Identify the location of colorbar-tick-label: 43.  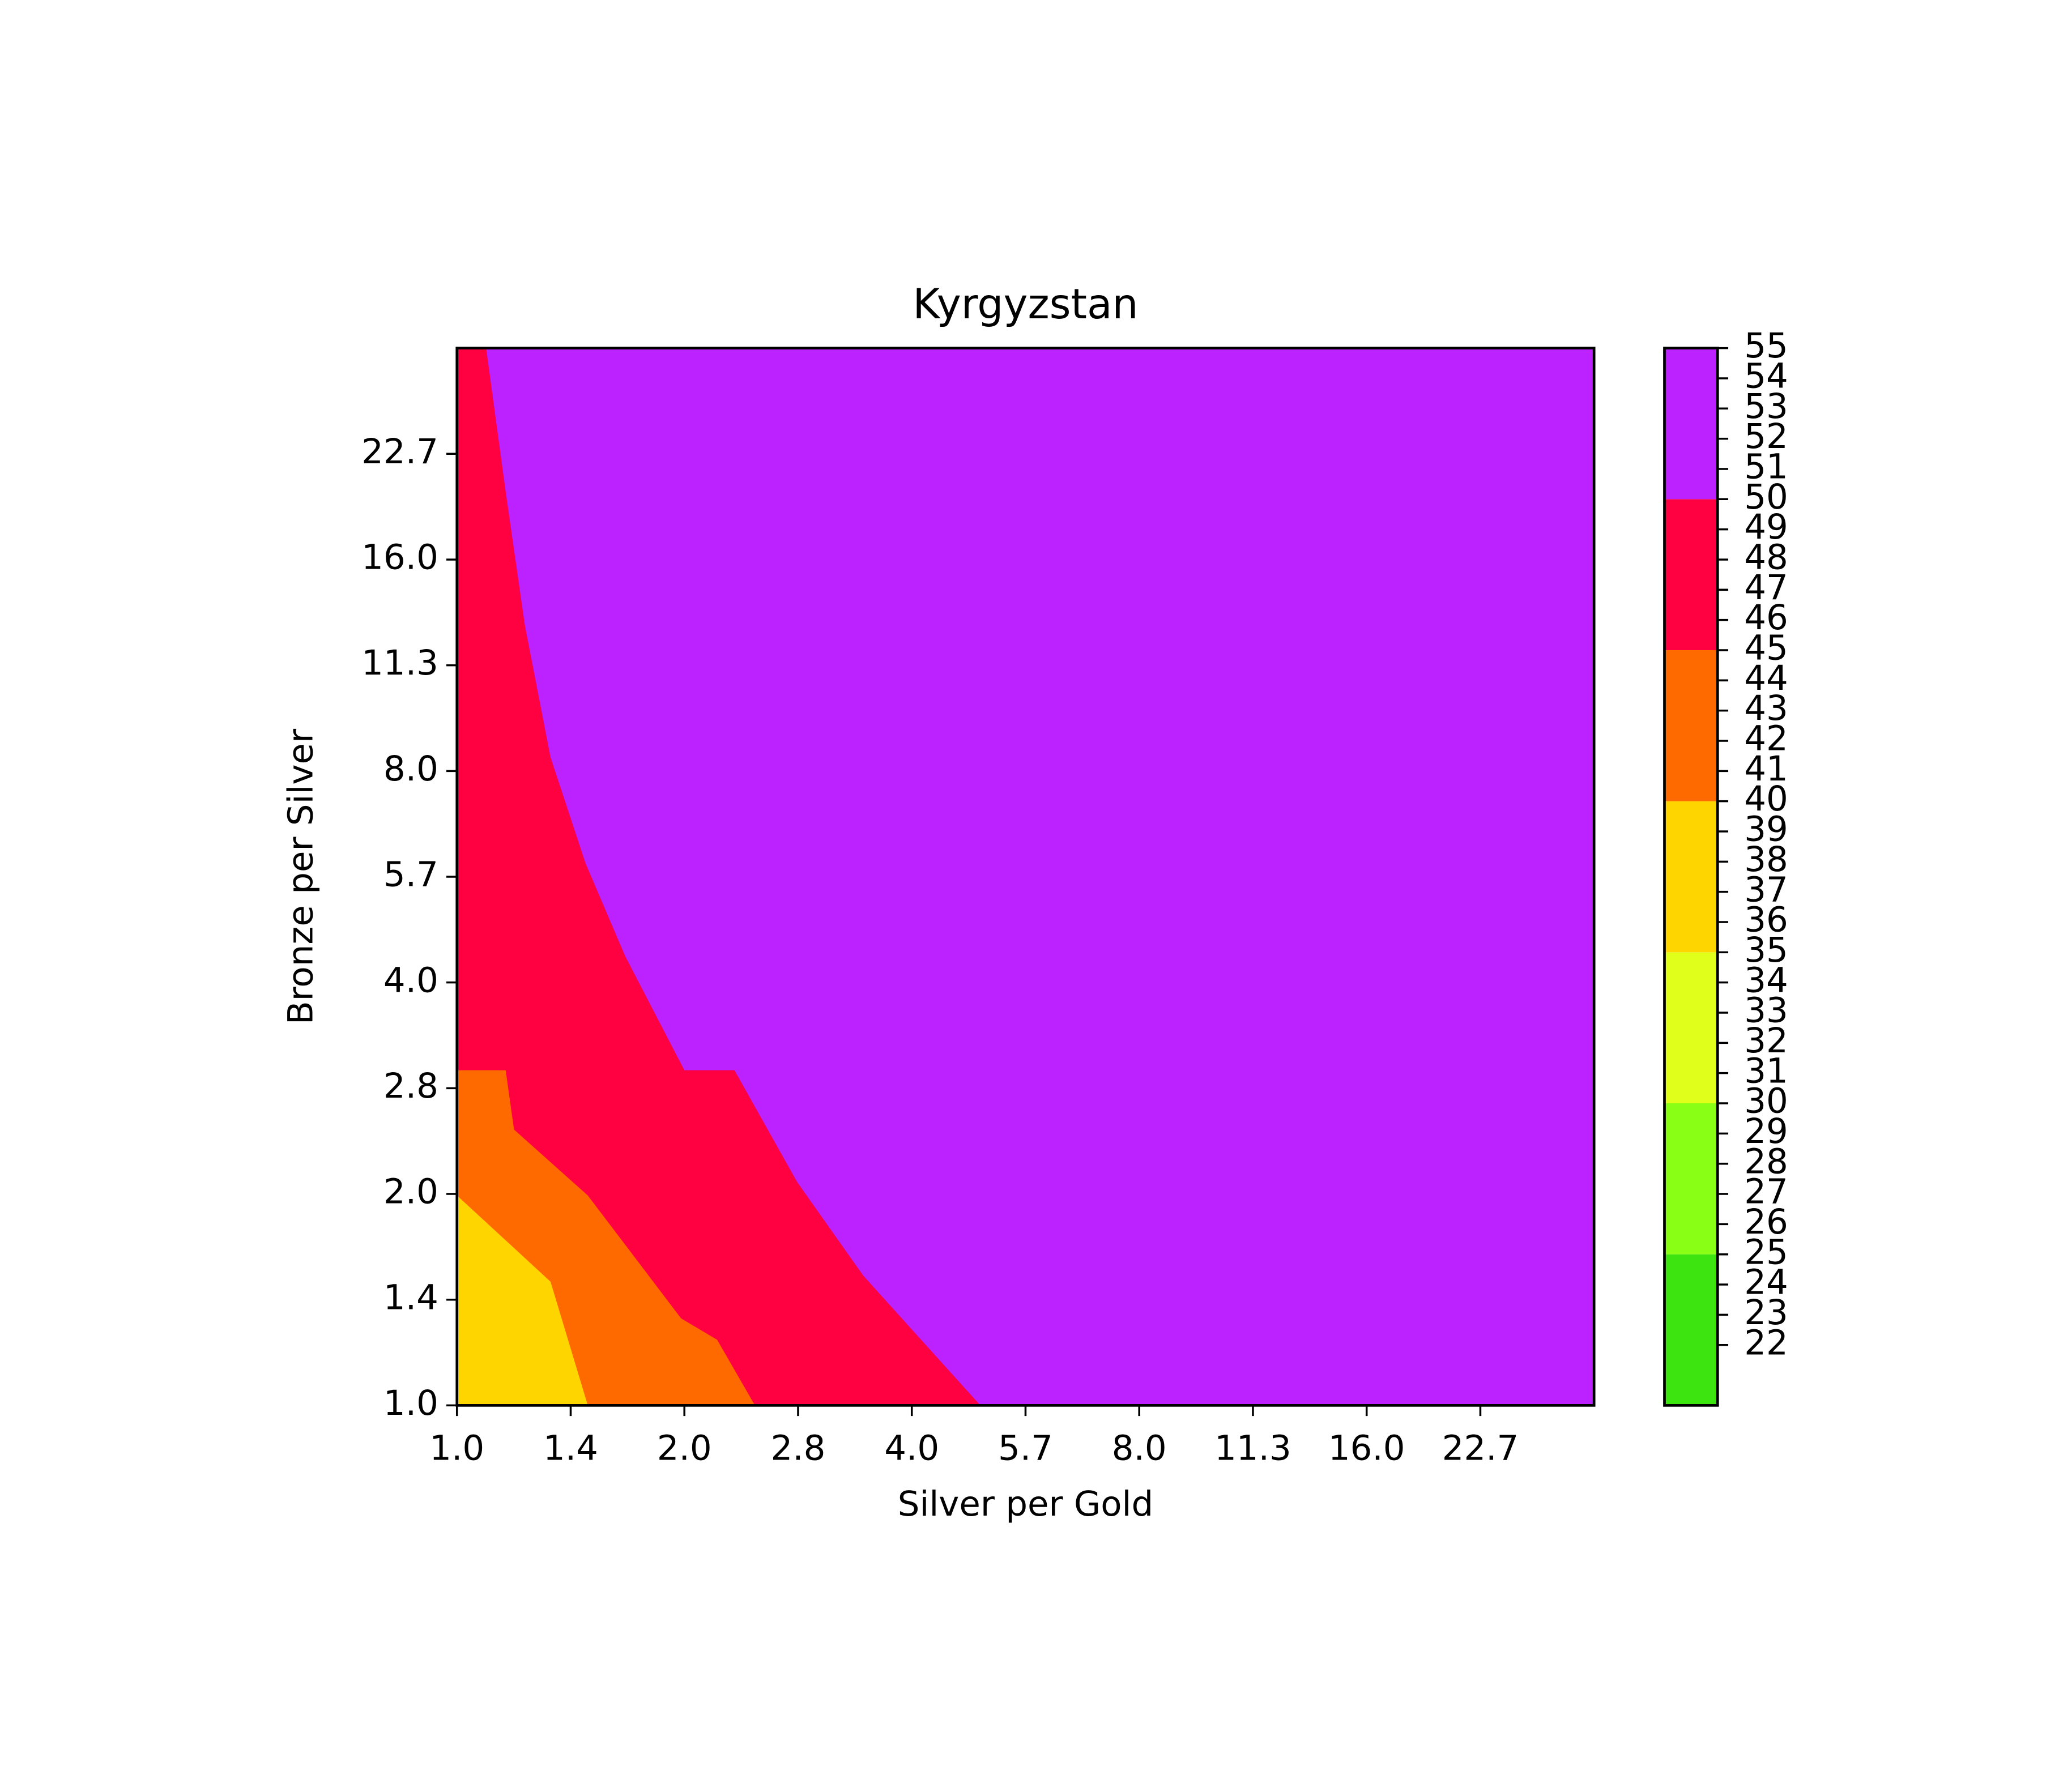
(1766, 708).